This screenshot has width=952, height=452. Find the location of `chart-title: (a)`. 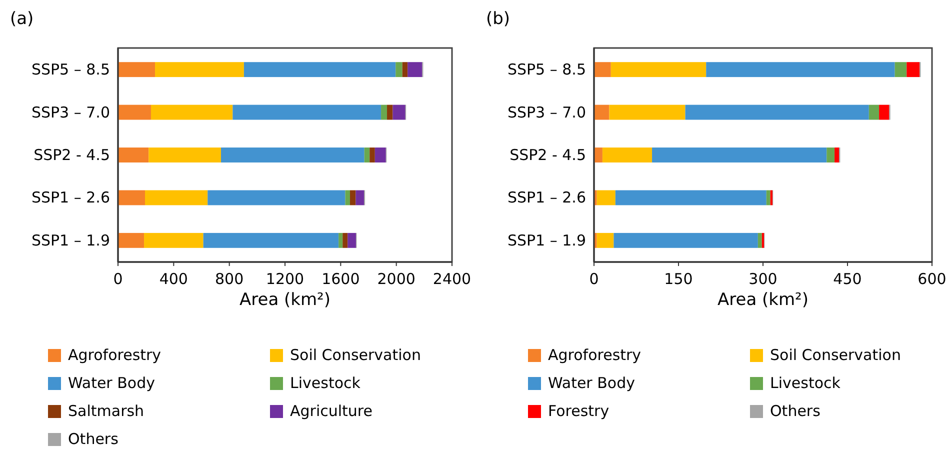

chart-title: (a) is located at coordinates (22, 19).